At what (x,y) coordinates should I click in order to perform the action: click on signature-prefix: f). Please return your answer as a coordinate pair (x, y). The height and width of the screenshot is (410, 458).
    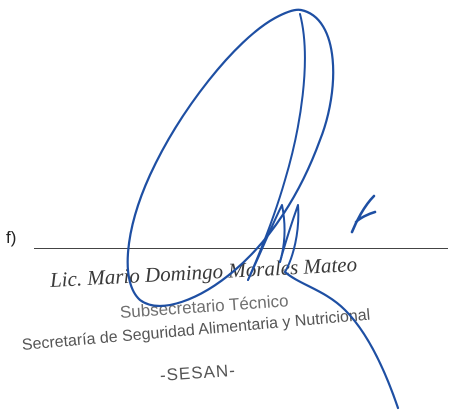
    Looking at the image, I should click on (11, 237).